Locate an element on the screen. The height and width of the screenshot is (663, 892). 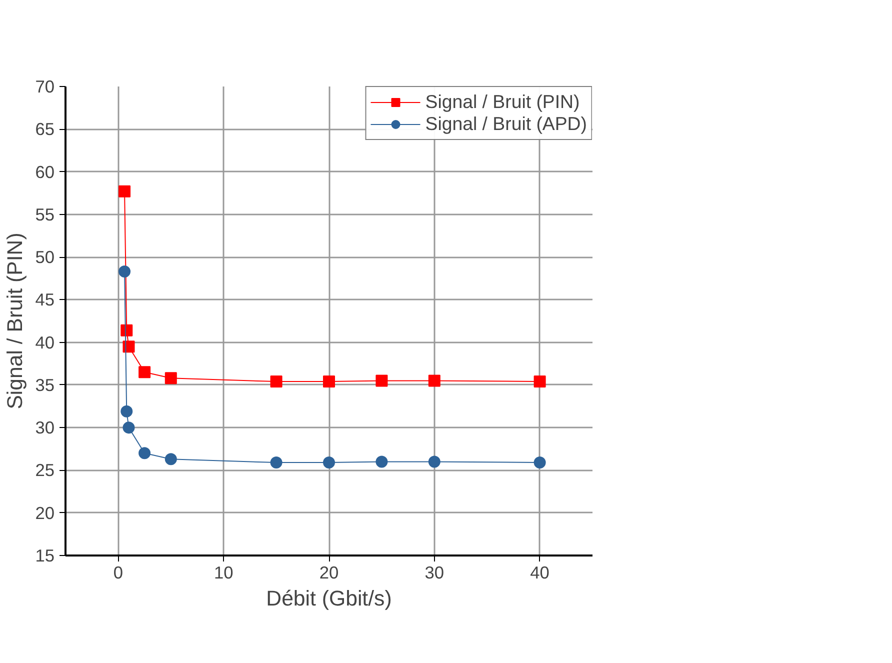
y-tick-label: 65 is located at coordinates (45, 129).